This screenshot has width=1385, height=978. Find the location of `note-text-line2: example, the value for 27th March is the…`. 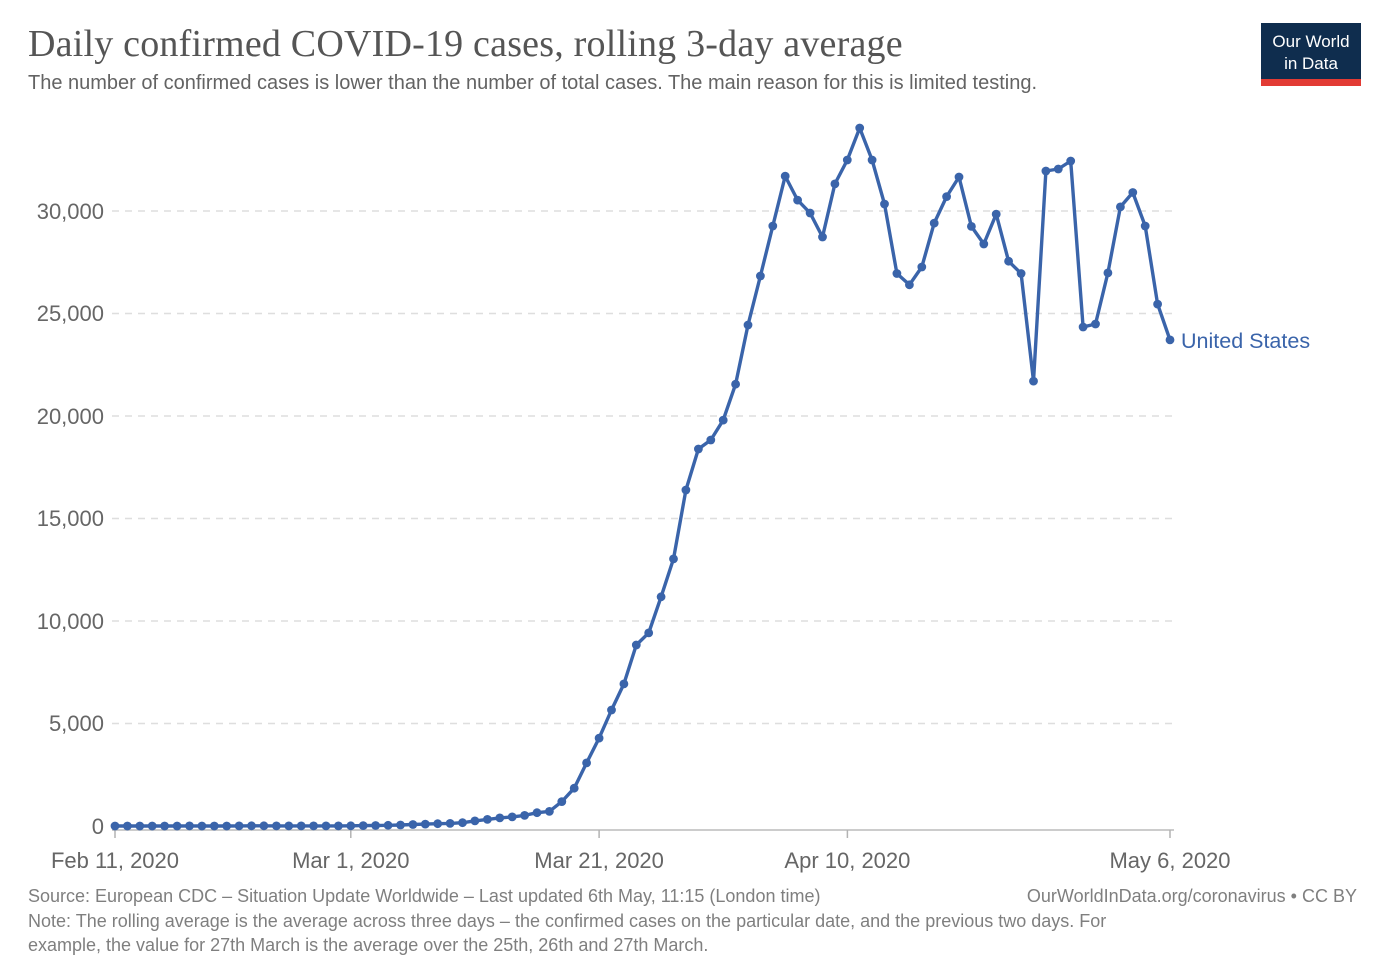

note-text-line2: example, the value for 27th March is the… is located at coordinates (368, 945).